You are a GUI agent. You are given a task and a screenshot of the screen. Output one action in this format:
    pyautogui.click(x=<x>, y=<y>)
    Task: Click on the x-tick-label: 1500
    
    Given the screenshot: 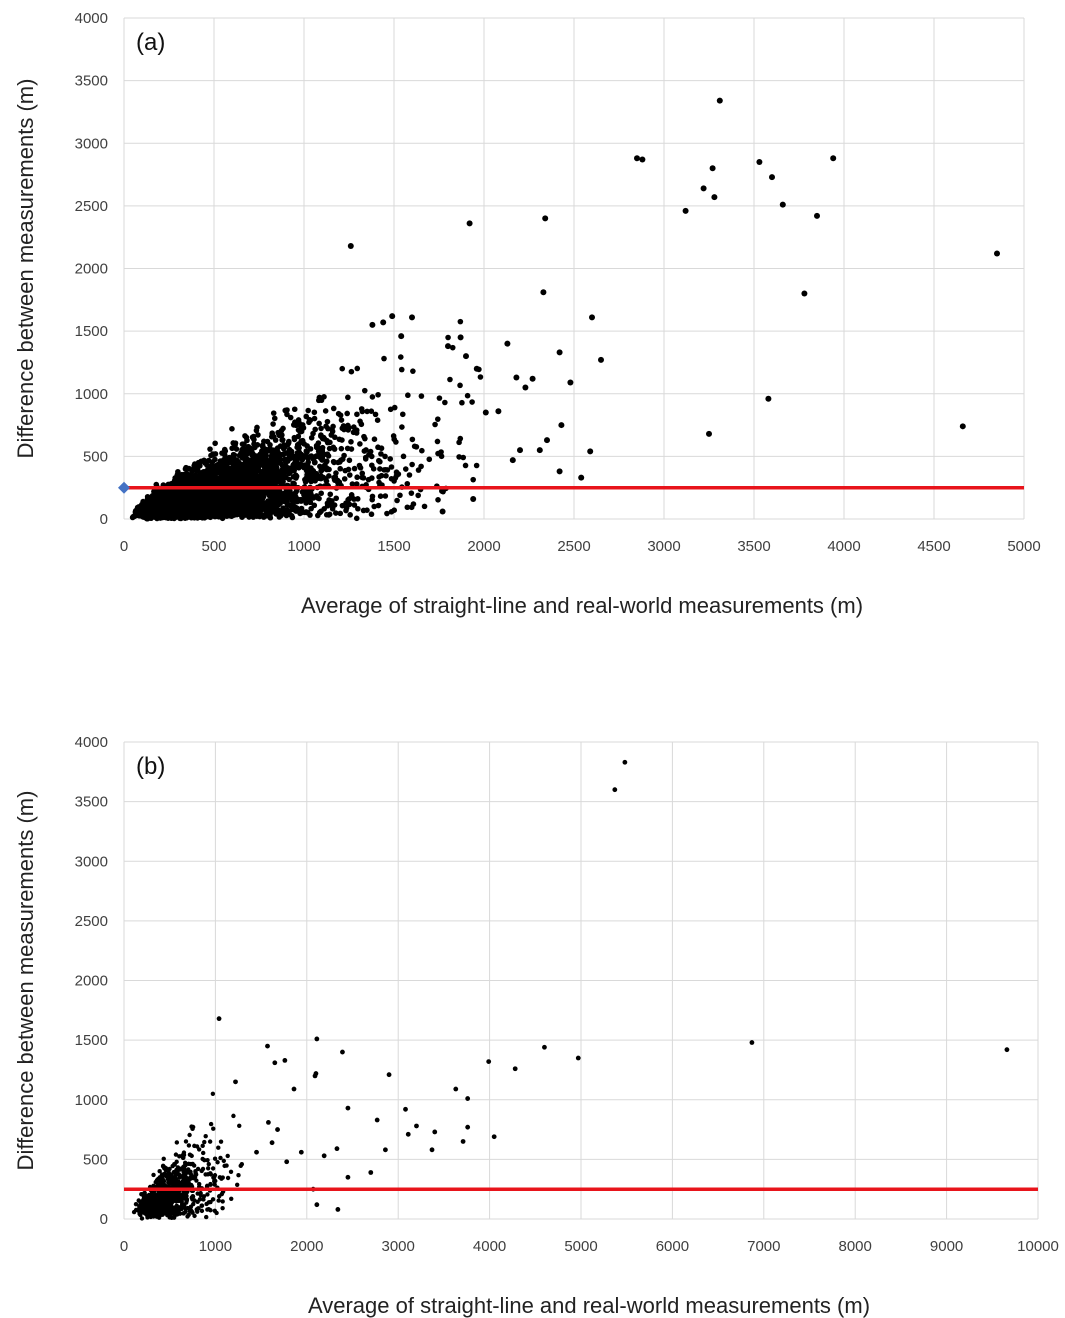 What is the action you would take?
    pyautogui.click(x=393, y=546)
    